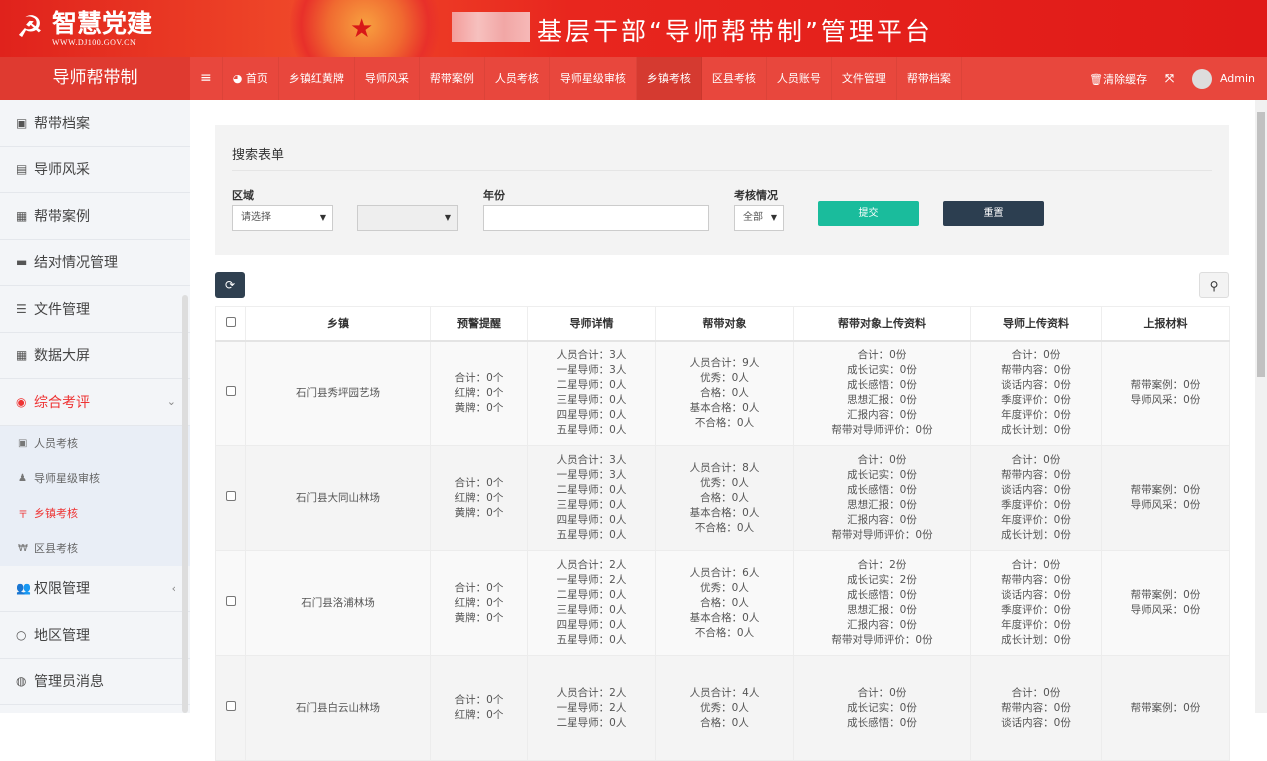 The height and width of the screenshot is (761, 1267). Describe the element at coordinates (882, 430) in the screenshot. I see `stat-line: 帮带对导师评价：0份` at that location.